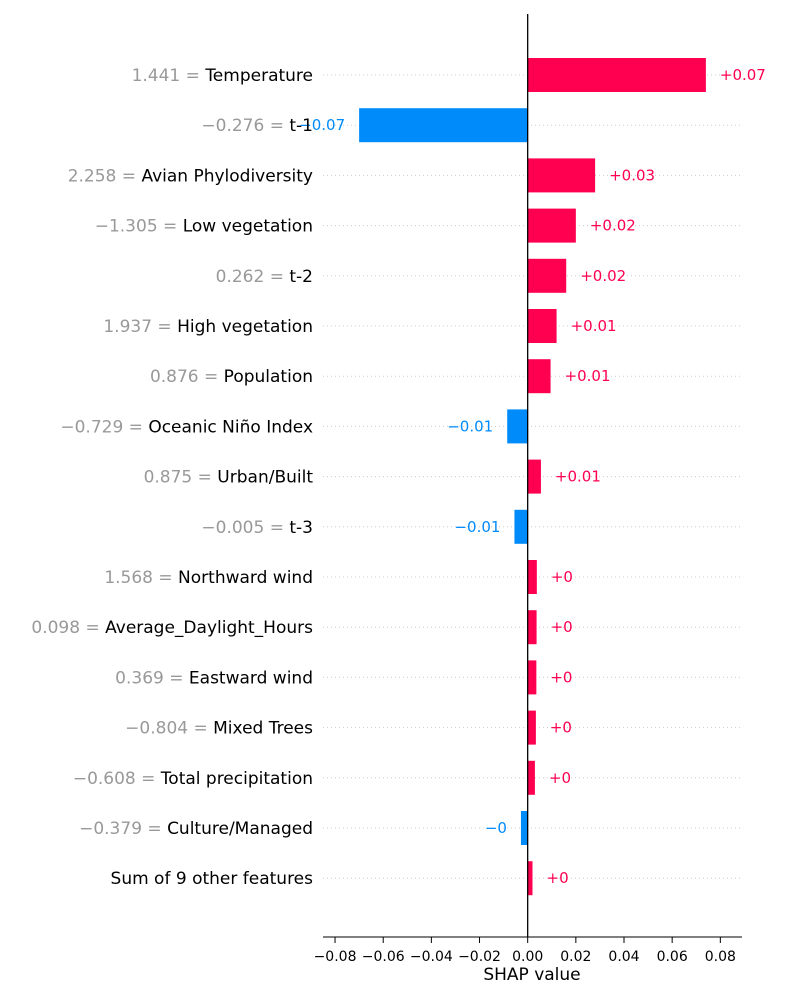 The width and height of the screenshot is (800, 1000). What do you see at coordinates (301, 277) in the screenshot?
I see `feature-name: t-2` at bounding box center [301, 277].